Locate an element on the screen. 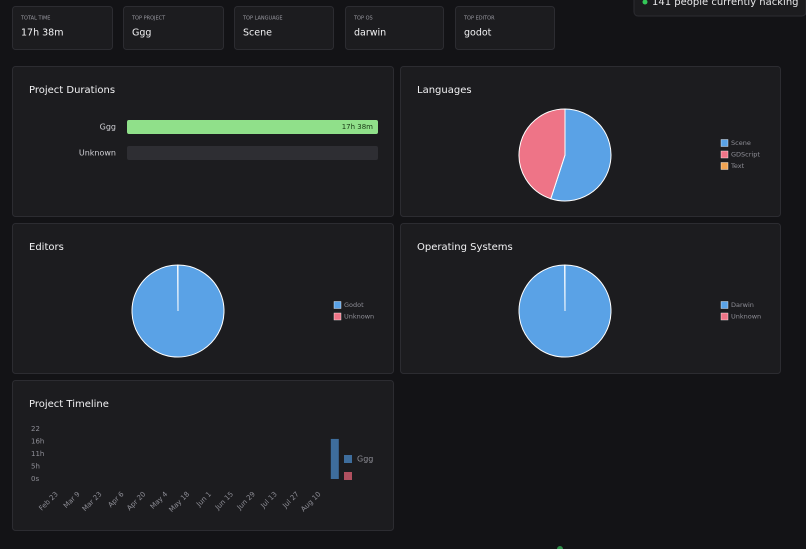 This screenshot has height=549, width=806. y-tick-label: 5h is located at coordinates (35, 467).